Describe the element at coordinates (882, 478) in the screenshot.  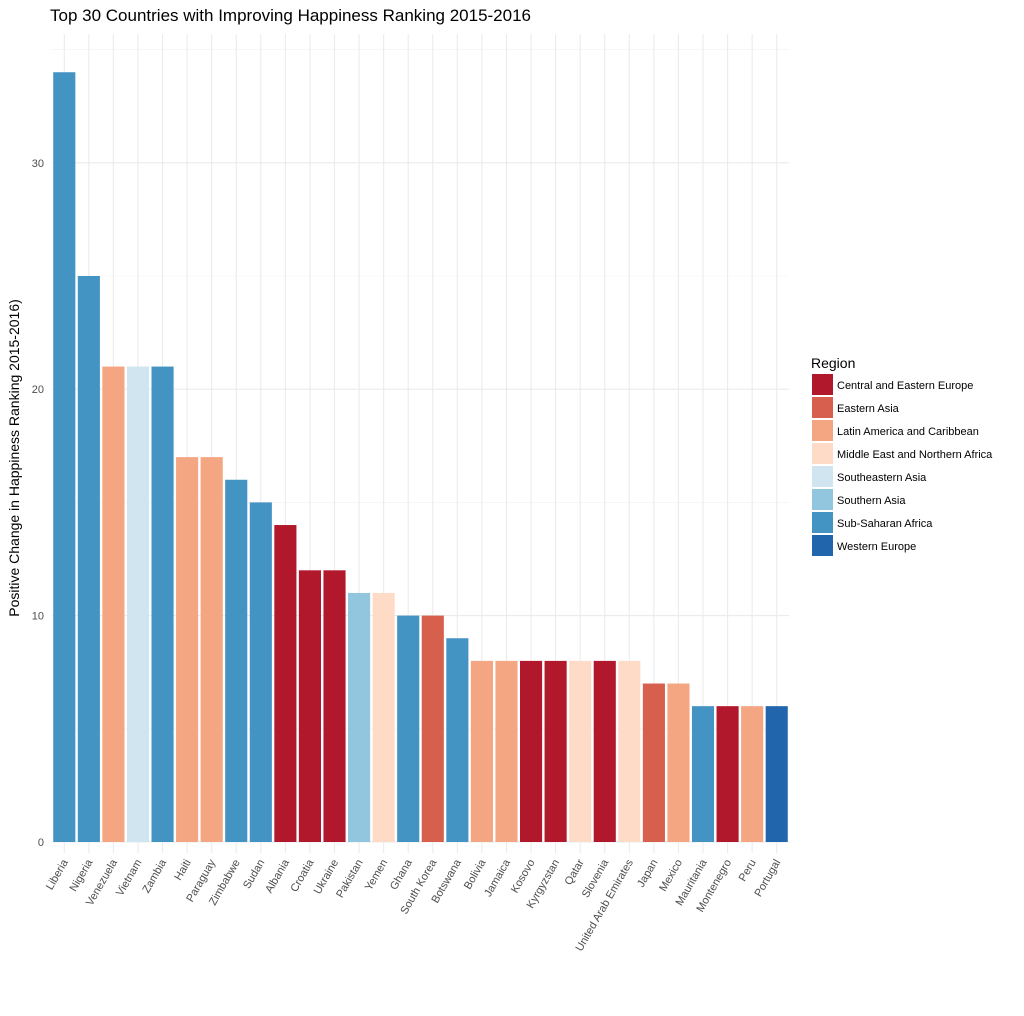
I see `legend-item-label: Southeastern Asia` at that location.